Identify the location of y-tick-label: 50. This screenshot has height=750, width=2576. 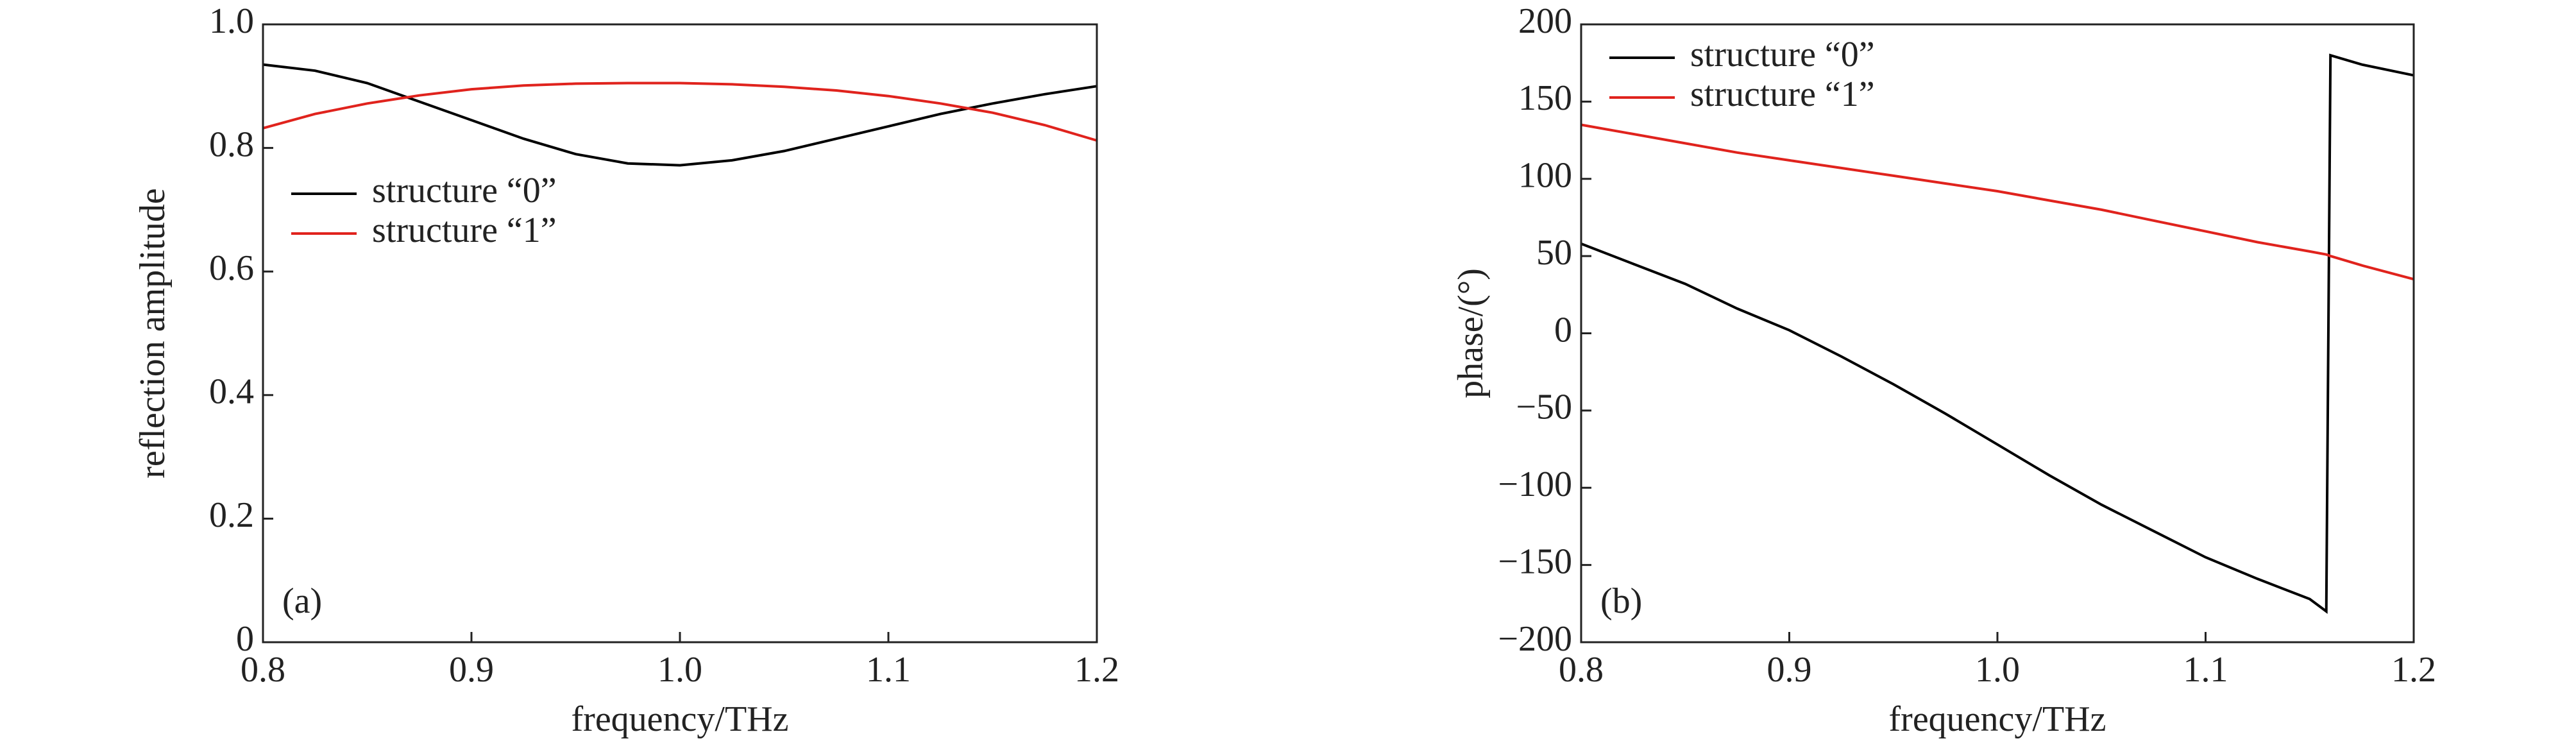
(1554, 253).